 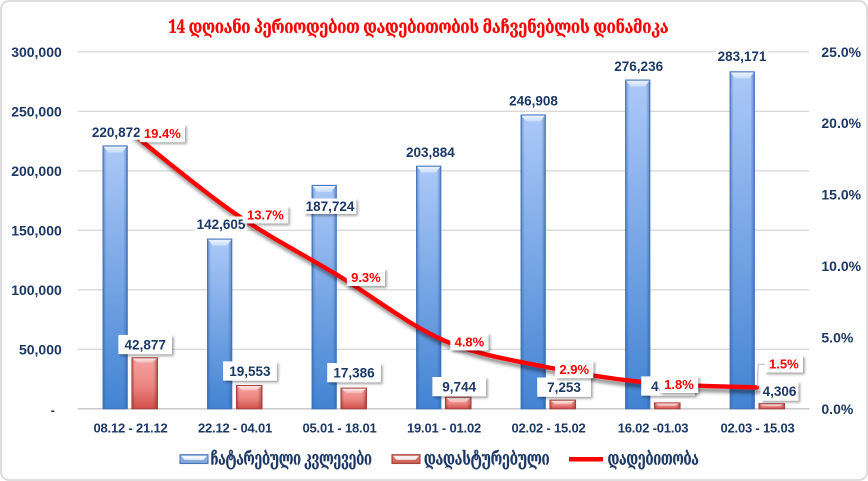 What do you see at coordinates (459, 387) in the screenshot?
I see `svg-text: 9,744` at bounding box center [459, 387].